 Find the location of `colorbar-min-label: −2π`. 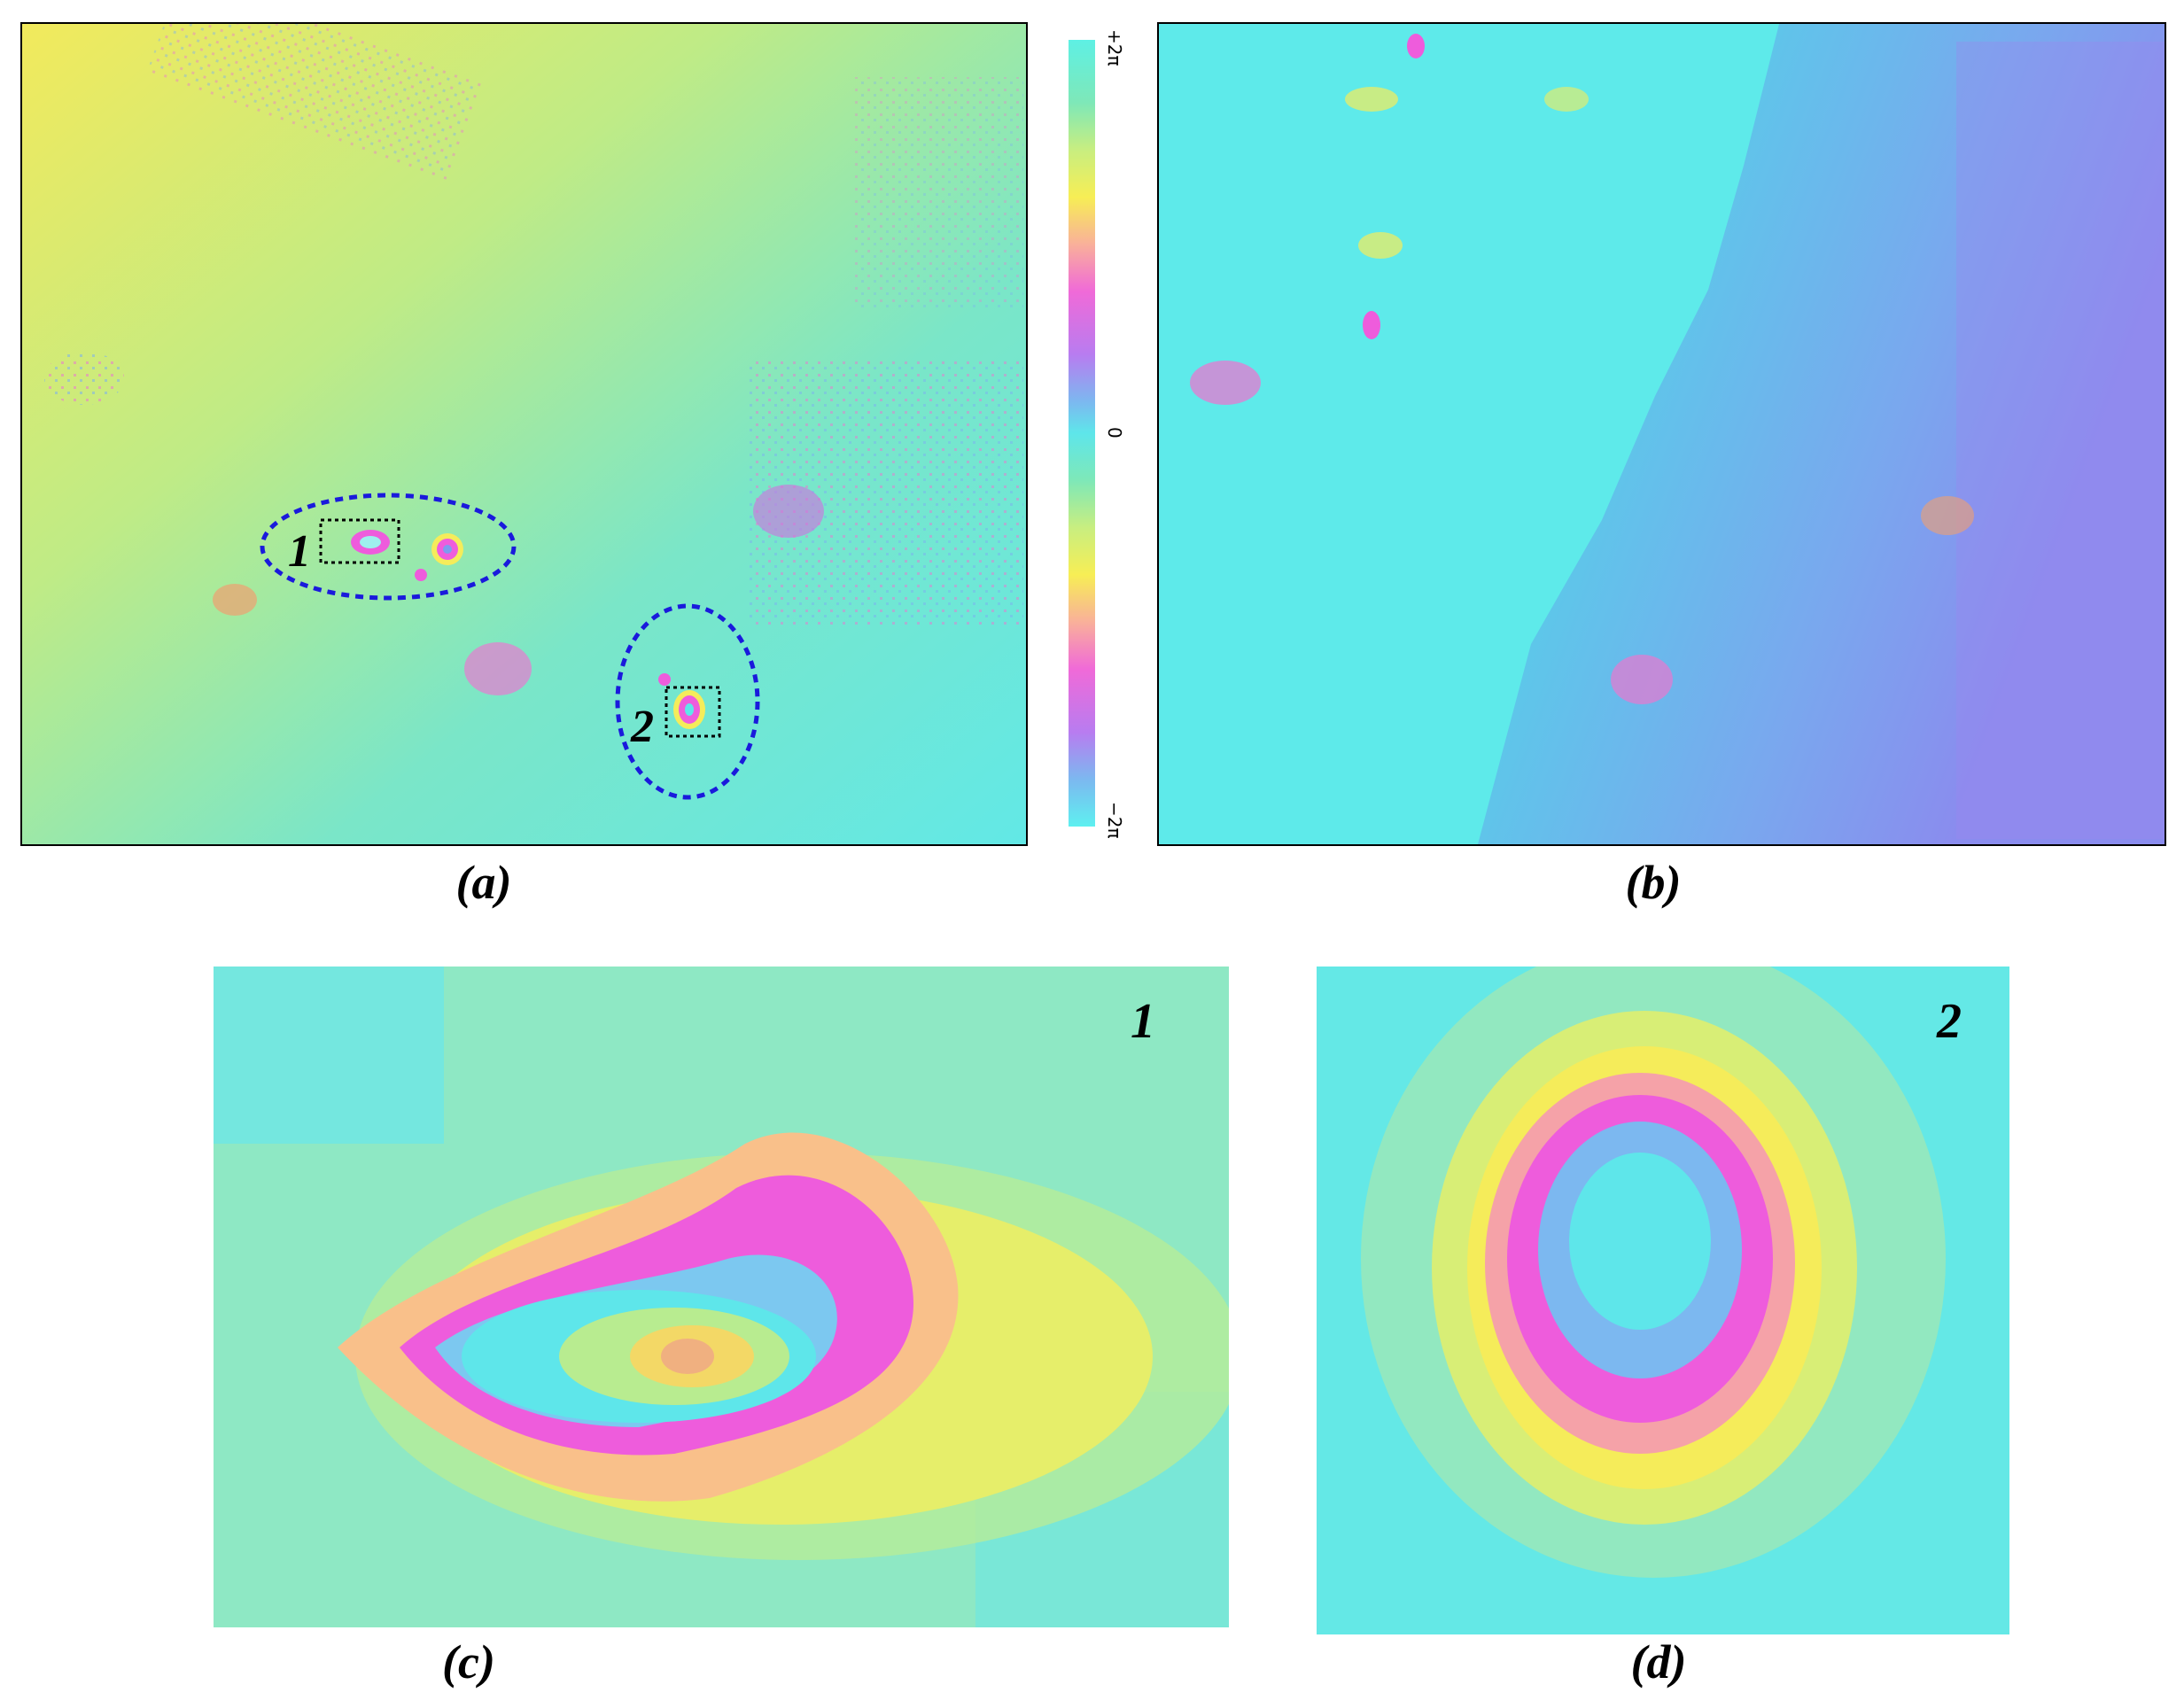

colorbar-min-label: −2π is located at coordinates (1114, 820).